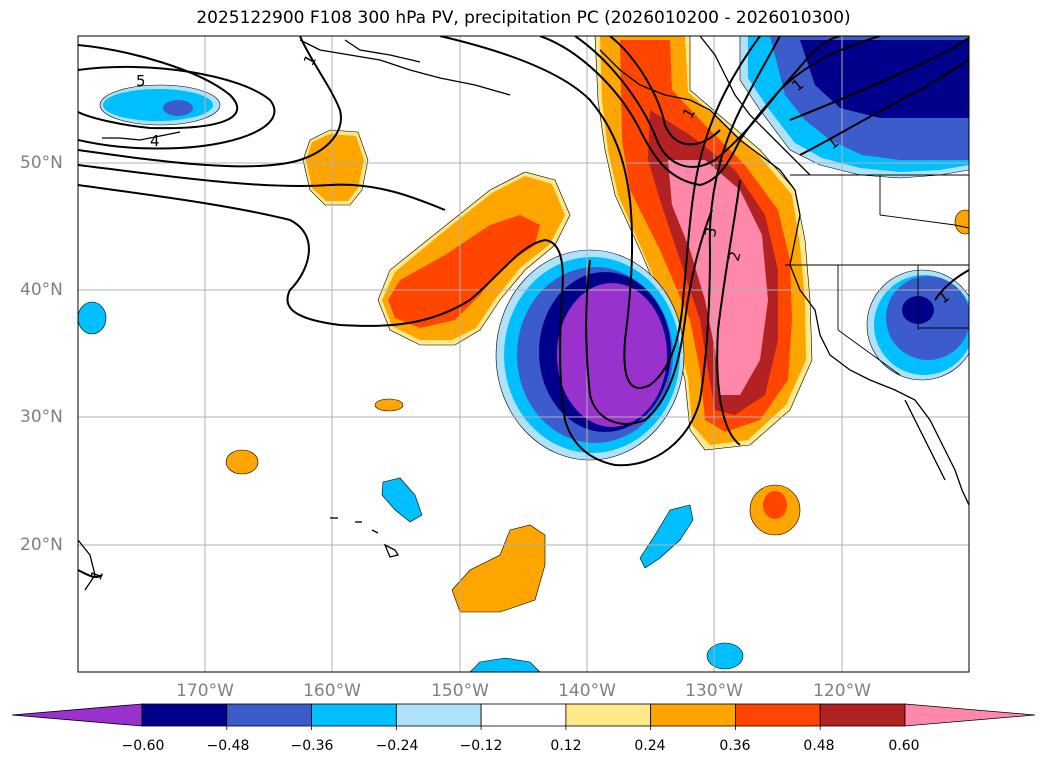 The width and height of the screenshot is (1047, 765). What do you see at coordinates (41, 290) in the screenshot?
I see `lat-label-40n: 40°N` at bounding box center [41, 290].